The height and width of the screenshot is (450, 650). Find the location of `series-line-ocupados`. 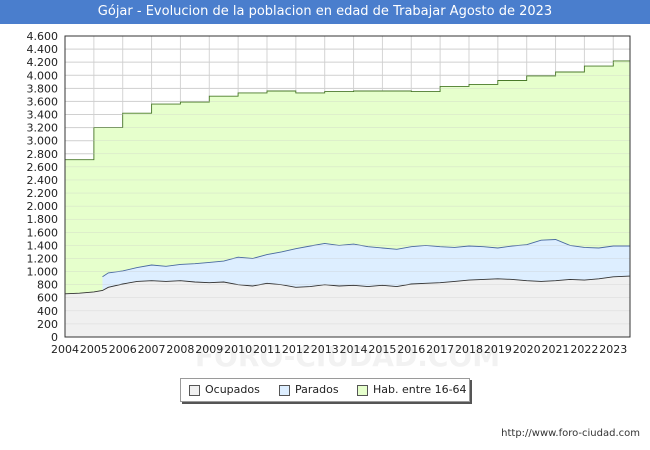

series-line-ocupados is located at coordinates (347, 285).